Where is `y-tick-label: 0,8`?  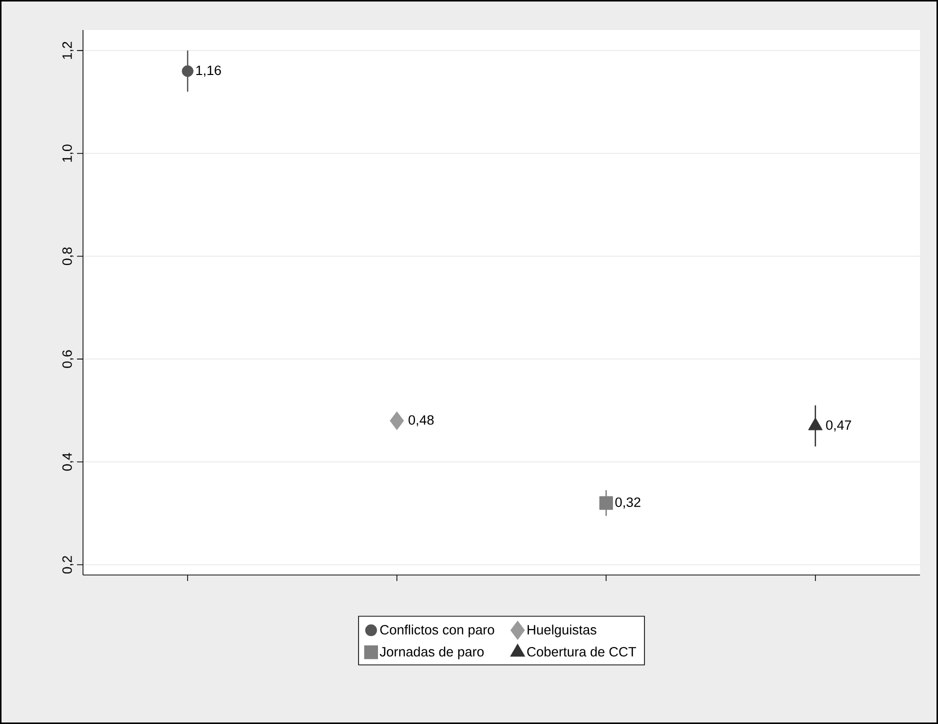 y-tick-label: 0,8 is located at coordinates (68, 256).